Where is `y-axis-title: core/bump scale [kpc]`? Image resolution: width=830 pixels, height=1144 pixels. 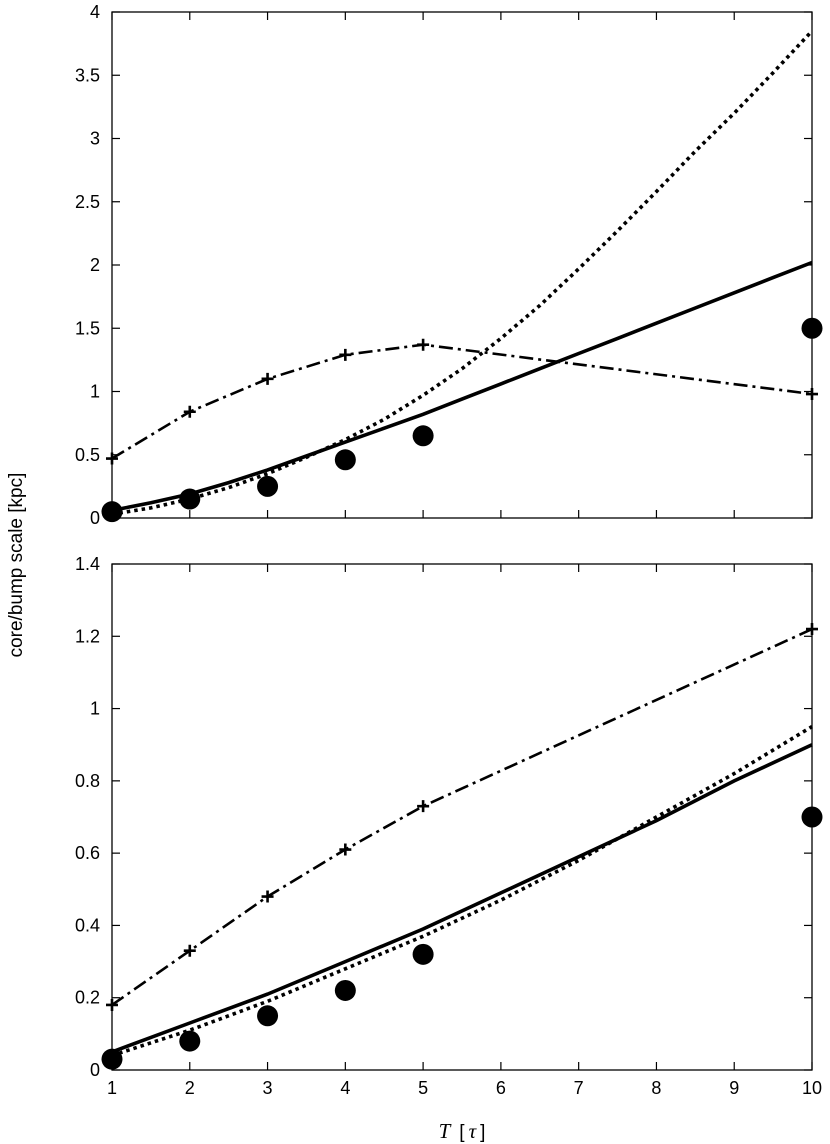
y-axis-title: core/bump scale [kpc] is located at coordinates (16, 565).